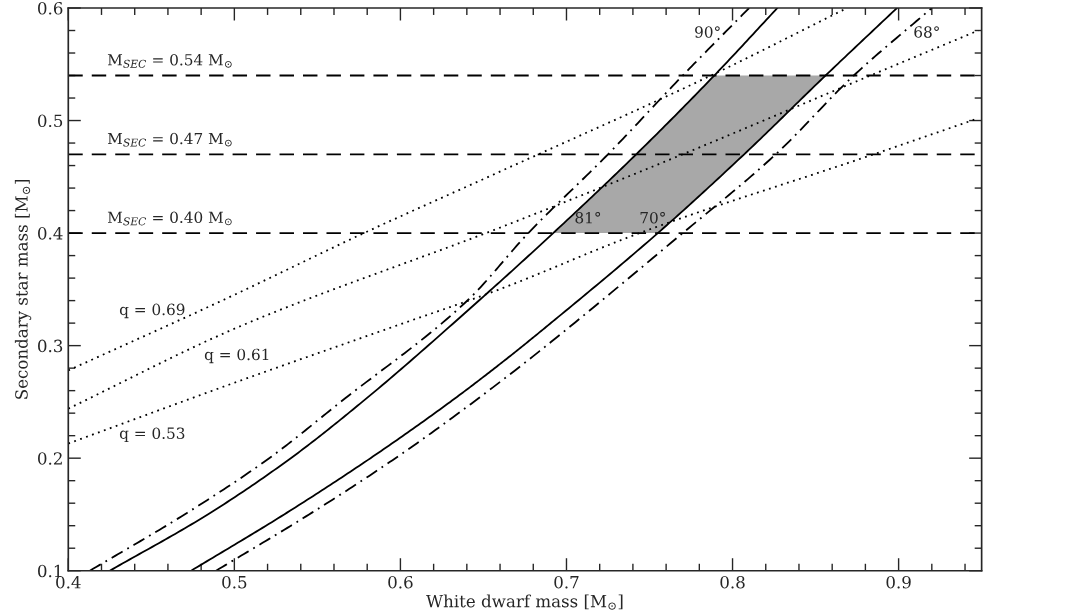 The height and width of the screenshot is (615, 1067). What do you see at coordinates (400, 582) in the screenshot?
I see `x-tick-label: 0.6` at bounding box center [400, 582].